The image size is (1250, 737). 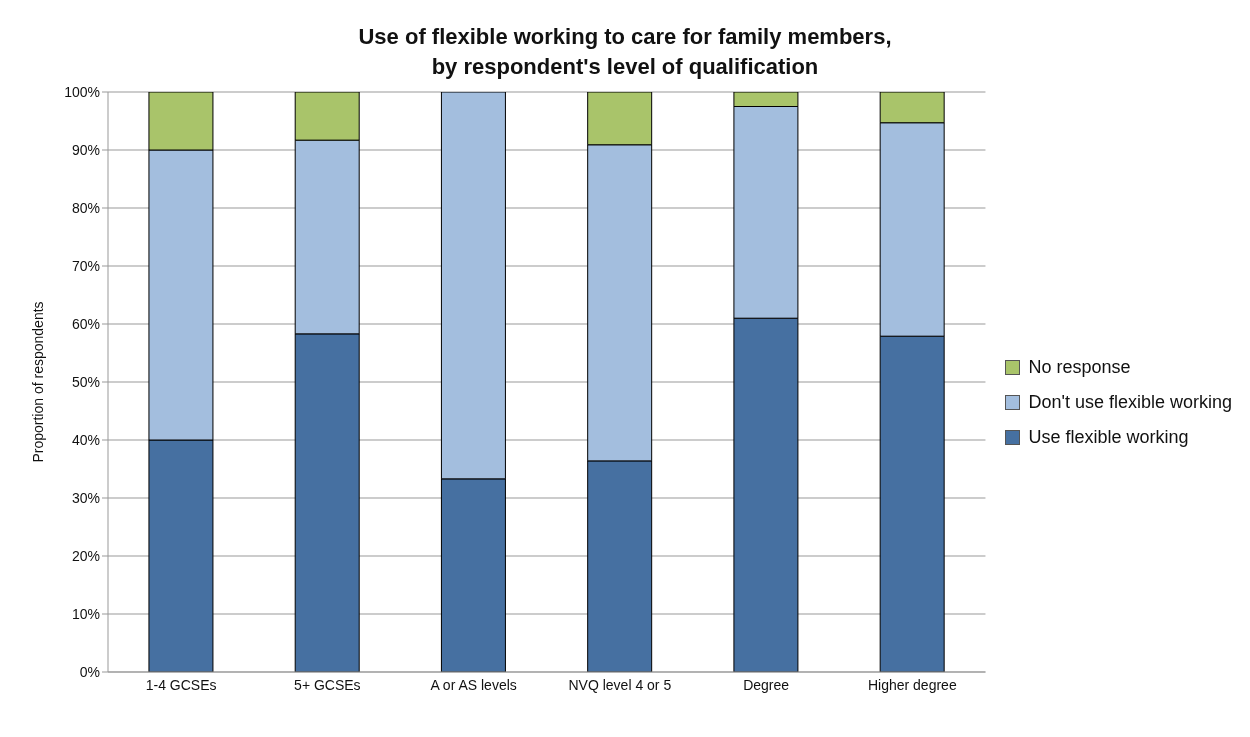 What do you see at coordinates (89, 671) in the screenshot?
I see `y-tick-label: 0%` at bounding box center [89, 671].